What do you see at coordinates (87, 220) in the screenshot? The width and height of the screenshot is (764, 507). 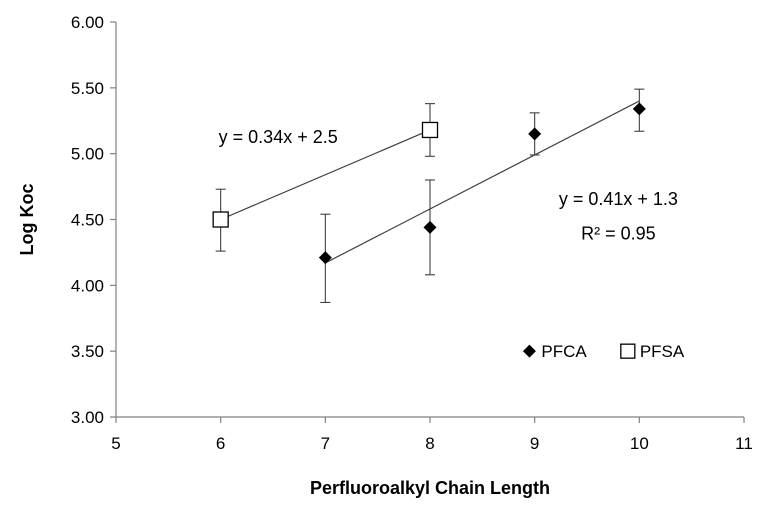 I see `y-tick-label: 4.50` at bounding box center [87, 220].